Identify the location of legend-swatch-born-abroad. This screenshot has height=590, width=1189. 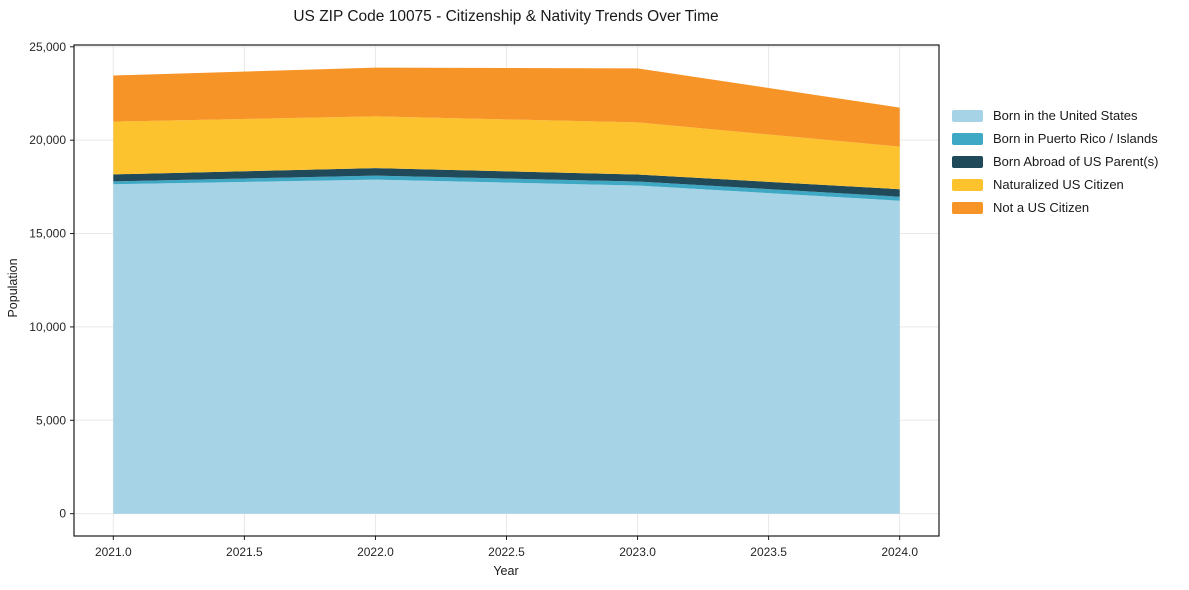
(967, 161).